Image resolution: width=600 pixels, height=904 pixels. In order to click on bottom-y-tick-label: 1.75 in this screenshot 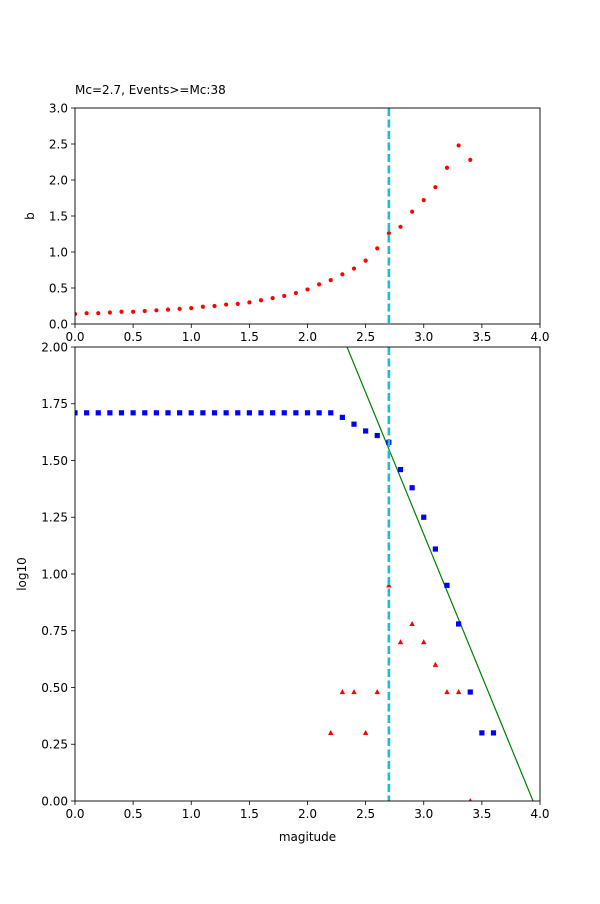, I will do `click(54, 404)`.